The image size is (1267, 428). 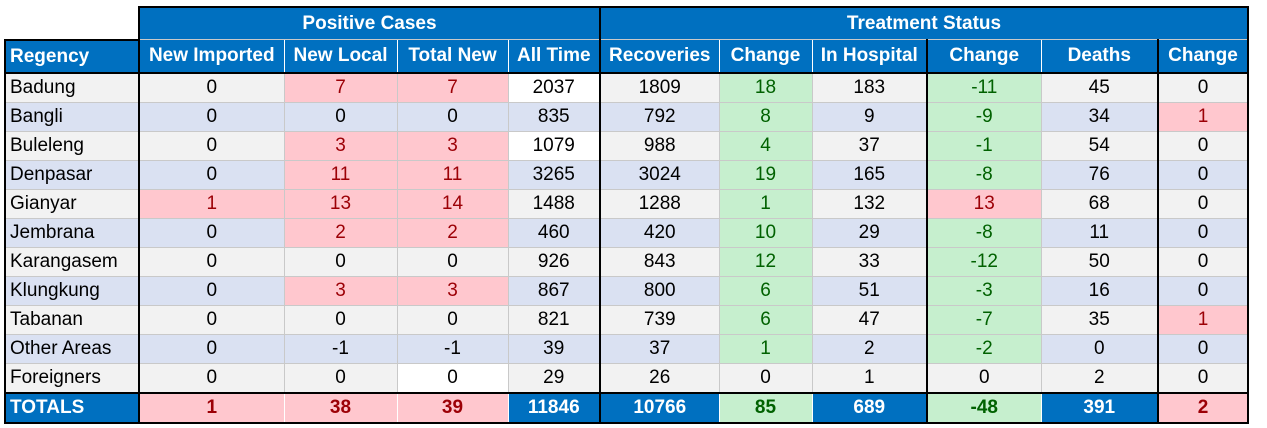 I want to click on regency-name: Other Areas, so click(x=72, y=349).